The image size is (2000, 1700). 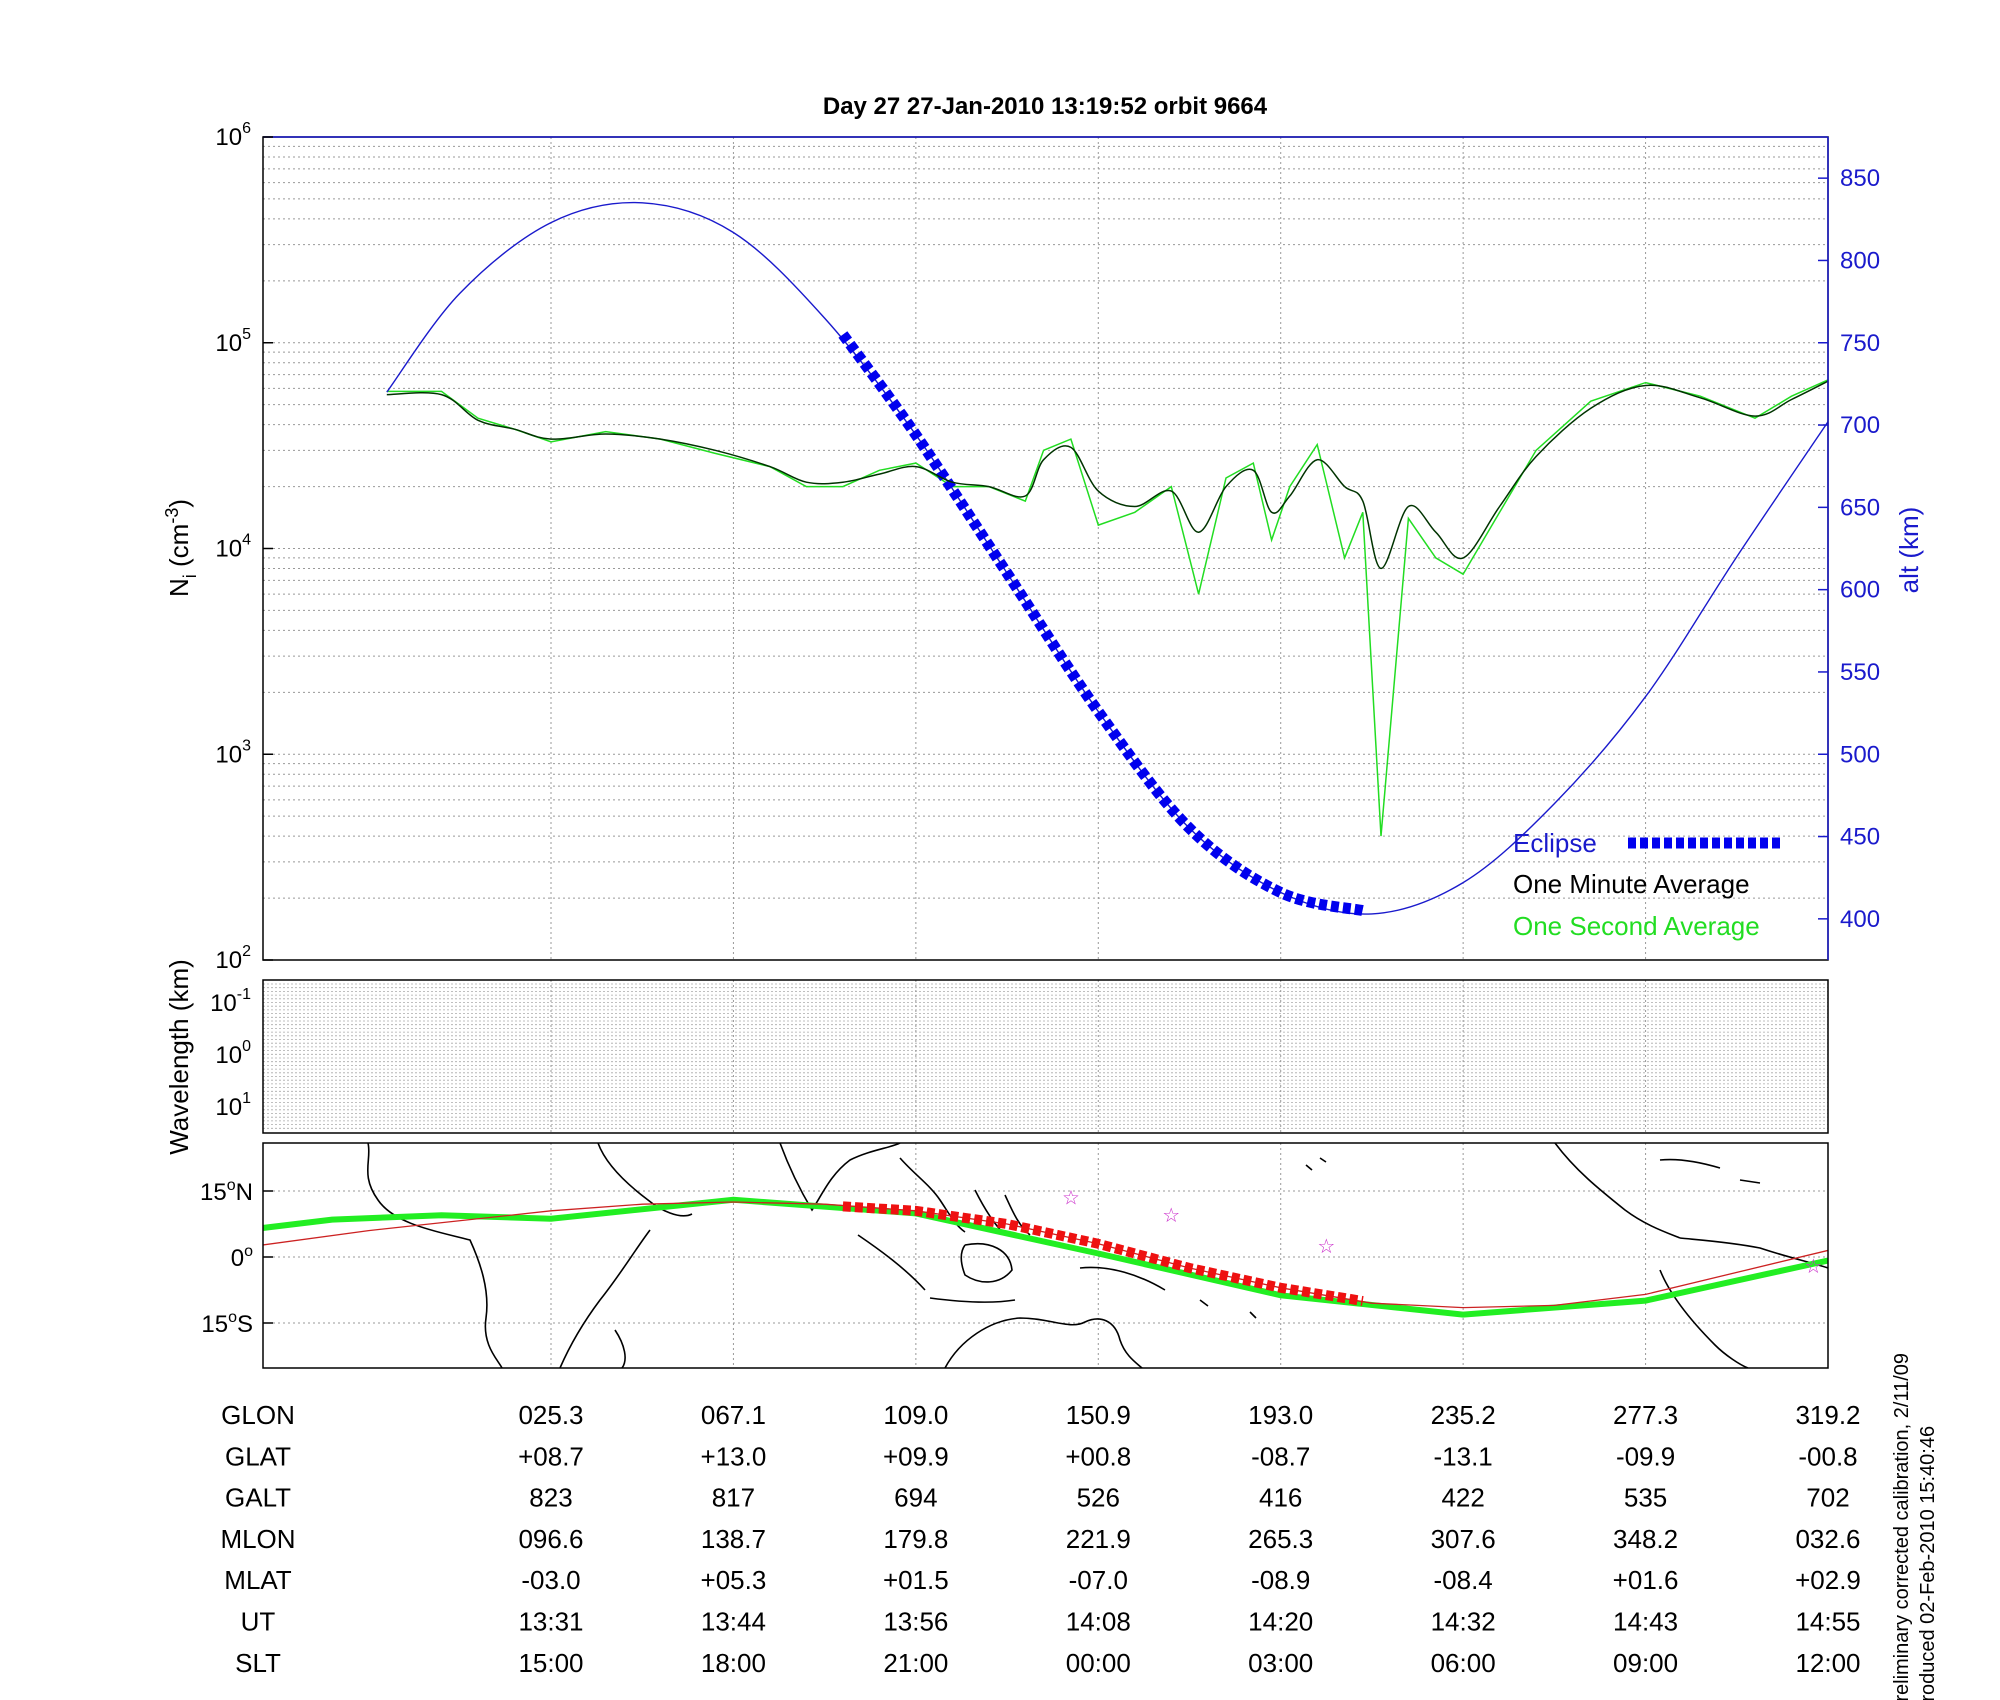 I want to click on left-axis-label-unit: (cm, so click(x=179, y=545).